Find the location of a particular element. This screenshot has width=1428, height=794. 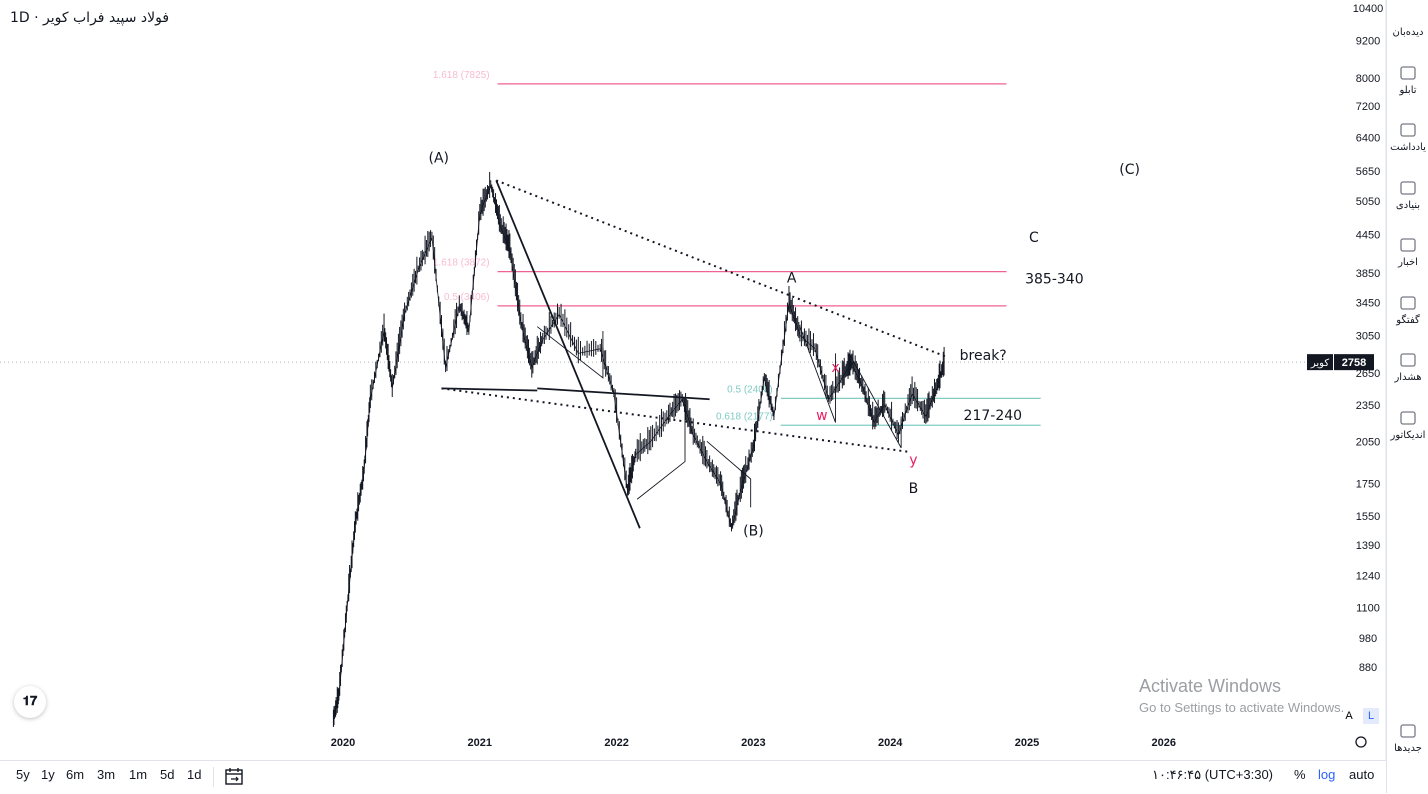

indicator-icon is located at coordinates (1408, 418).